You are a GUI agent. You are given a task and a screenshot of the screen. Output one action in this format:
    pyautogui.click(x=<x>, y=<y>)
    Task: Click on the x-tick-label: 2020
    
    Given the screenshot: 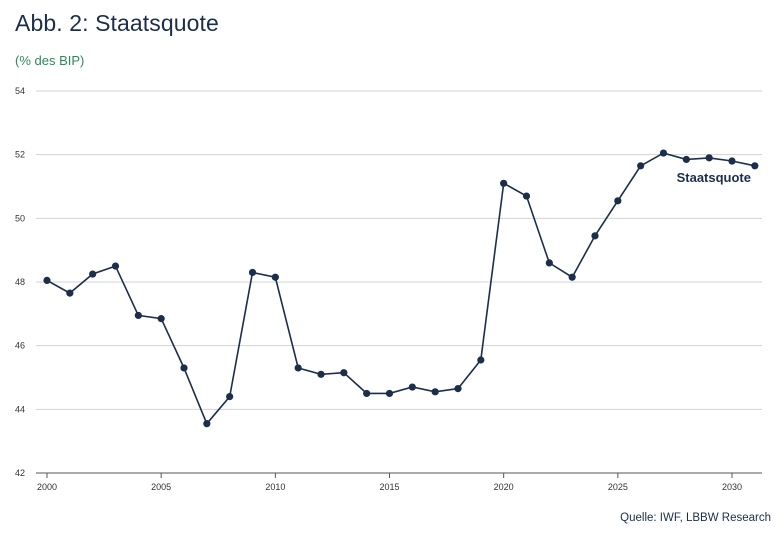 What is the action you would take?
    pyautogui.click(x=504, y=487)
    